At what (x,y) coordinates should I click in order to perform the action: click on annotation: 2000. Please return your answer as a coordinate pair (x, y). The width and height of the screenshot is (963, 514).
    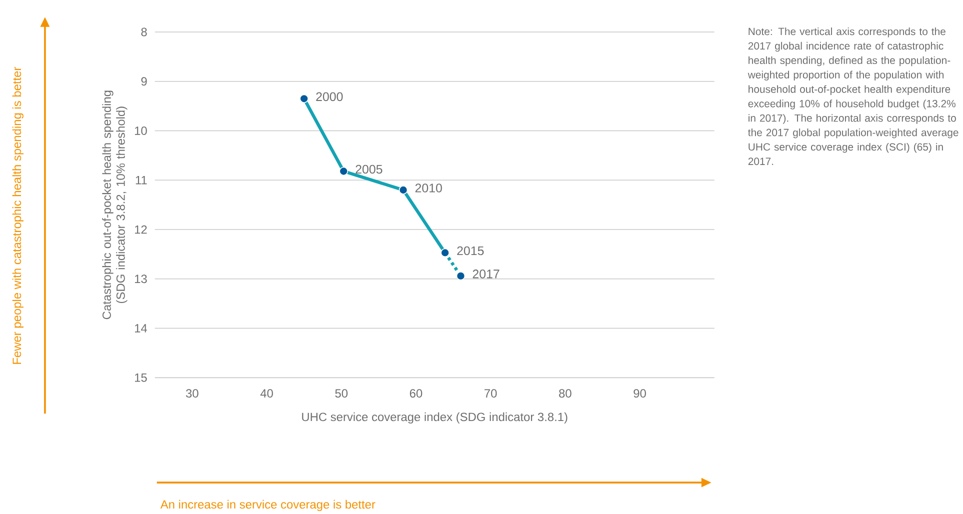
    Looking at the image, I should click on (329, 96).